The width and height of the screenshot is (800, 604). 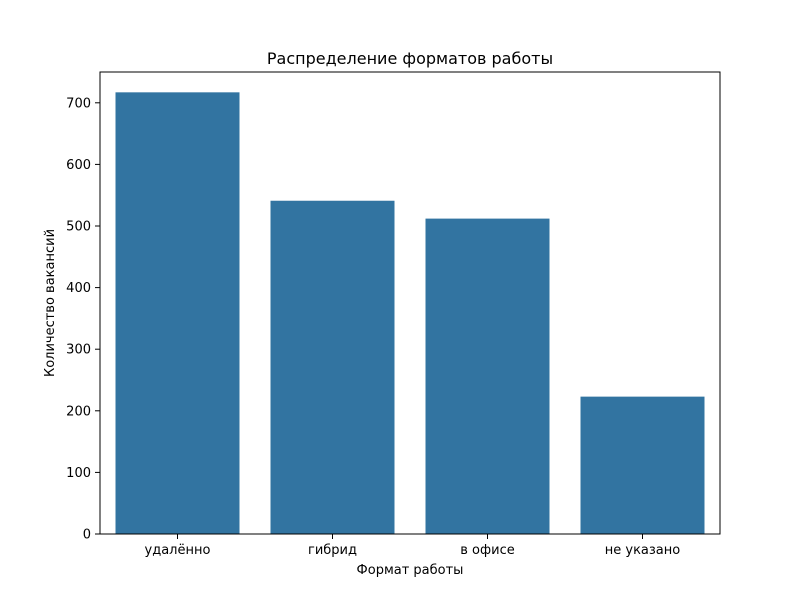 What do you see at coordinates (78, 350) in the screenshot?
I see `y-tick-label-4: 300` at bounding box center [78, 350].